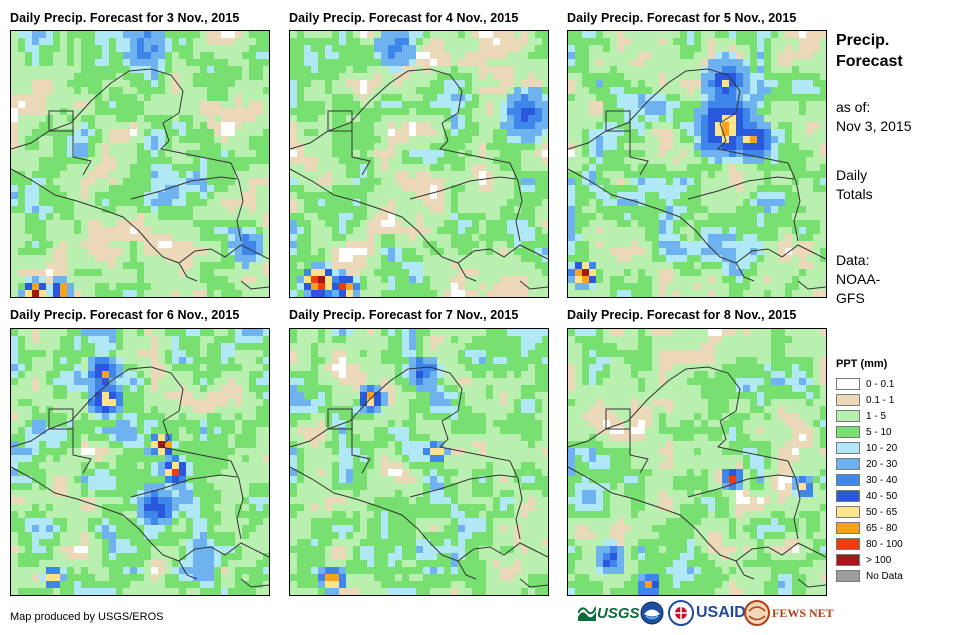  I want to click on usaid-logo-text: USAID, so click(721, 612).